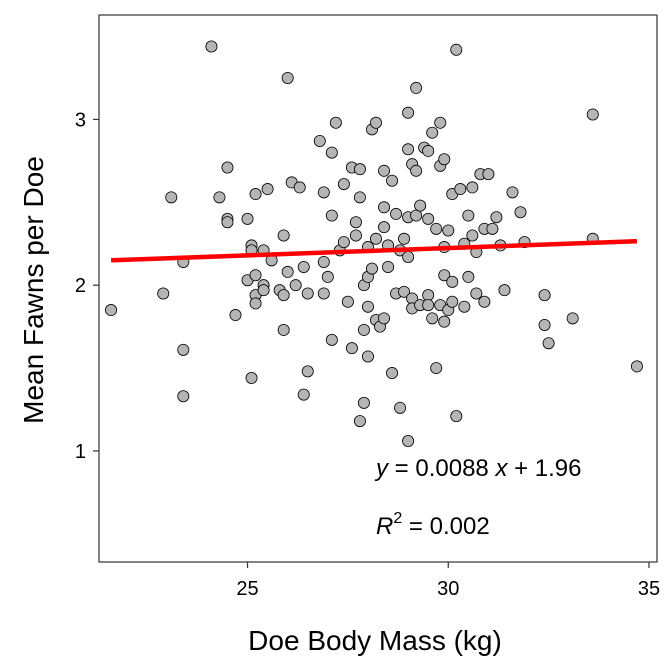 The width and height of the screenshot is (672, 672). Describe the element at coordinates (445, 526) in the screenshot. I see `r-squared-value: = 0.002` at that location.